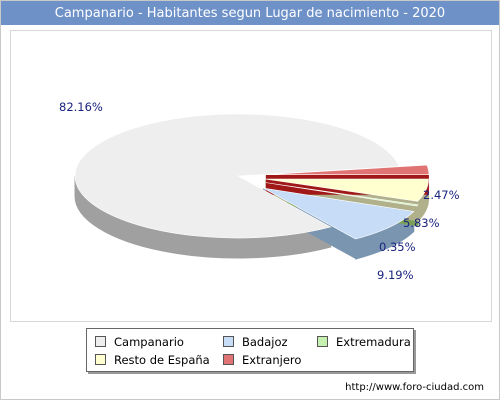 This screenshot has width=500, height=400. I want to click on slice-badajoz, so click(338, 213).